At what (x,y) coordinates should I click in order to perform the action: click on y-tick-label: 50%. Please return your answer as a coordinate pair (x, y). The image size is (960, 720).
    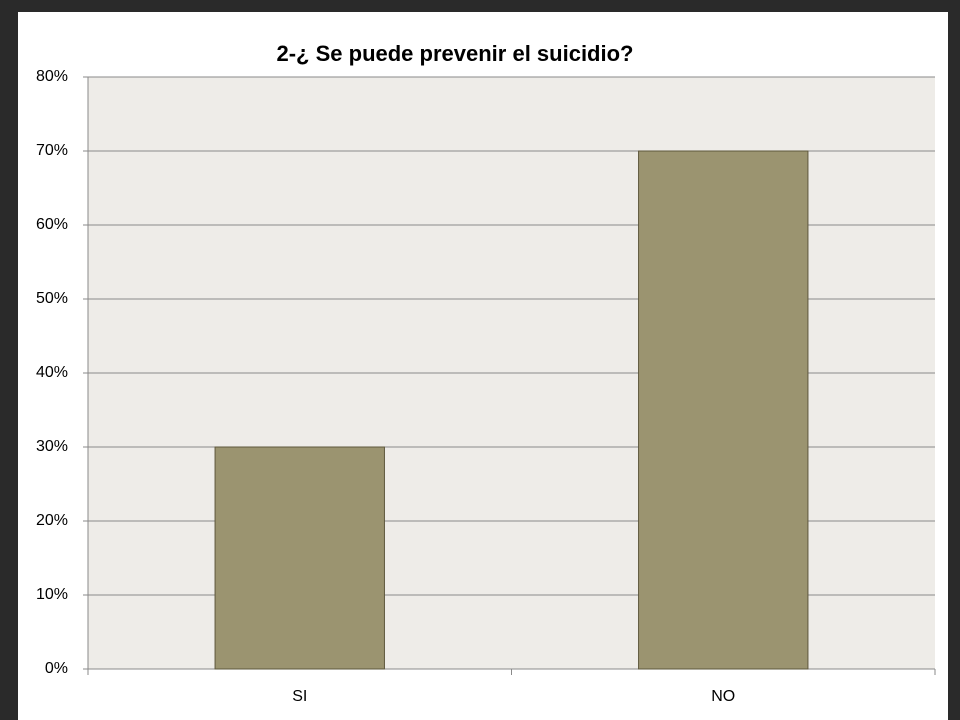
    Looking at the image, I should click on (52, 298).